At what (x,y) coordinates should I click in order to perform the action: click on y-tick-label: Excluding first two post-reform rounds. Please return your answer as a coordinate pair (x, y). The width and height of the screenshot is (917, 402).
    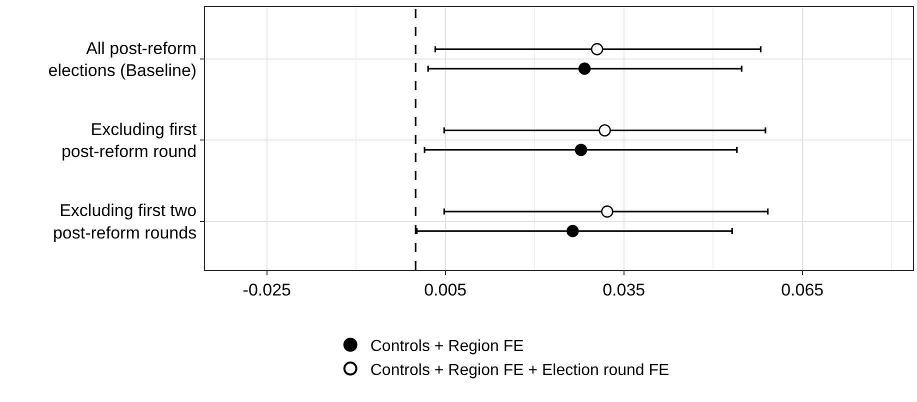
    Looking at the image, I should click on (124, 221).